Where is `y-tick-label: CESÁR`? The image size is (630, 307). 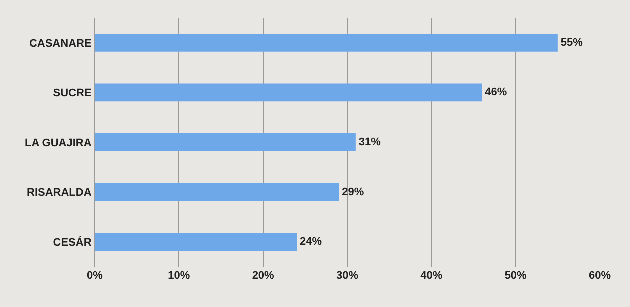
y-tick-label: CESÁR is located at coordinates (72, 242).